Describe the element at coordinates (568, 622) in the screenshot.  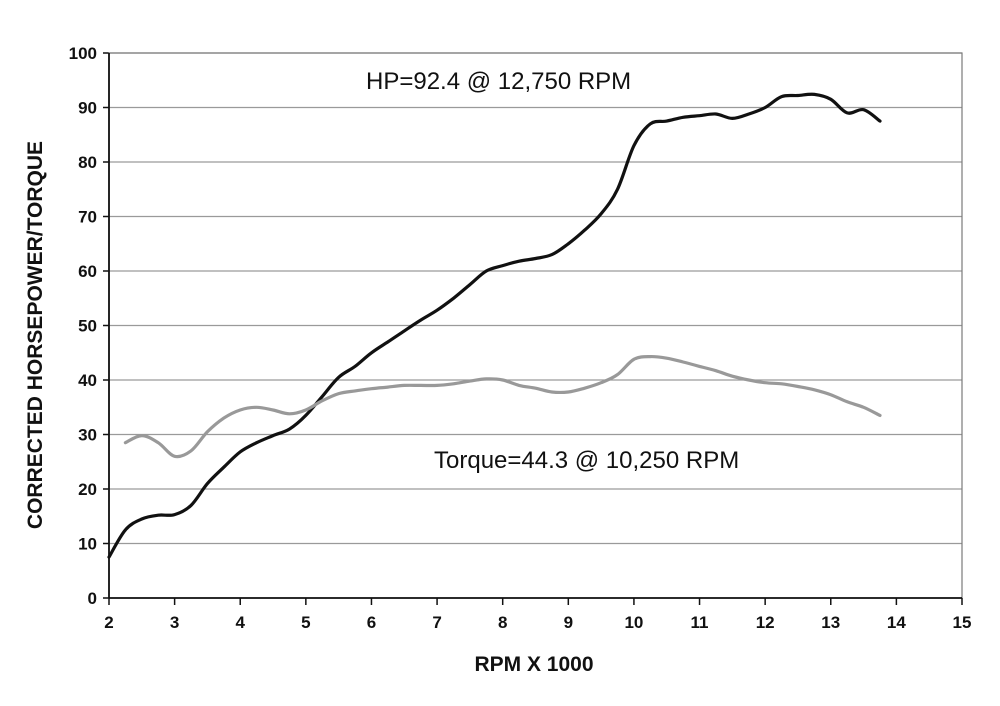
I see `x-tick-label-9: 9` at that location.